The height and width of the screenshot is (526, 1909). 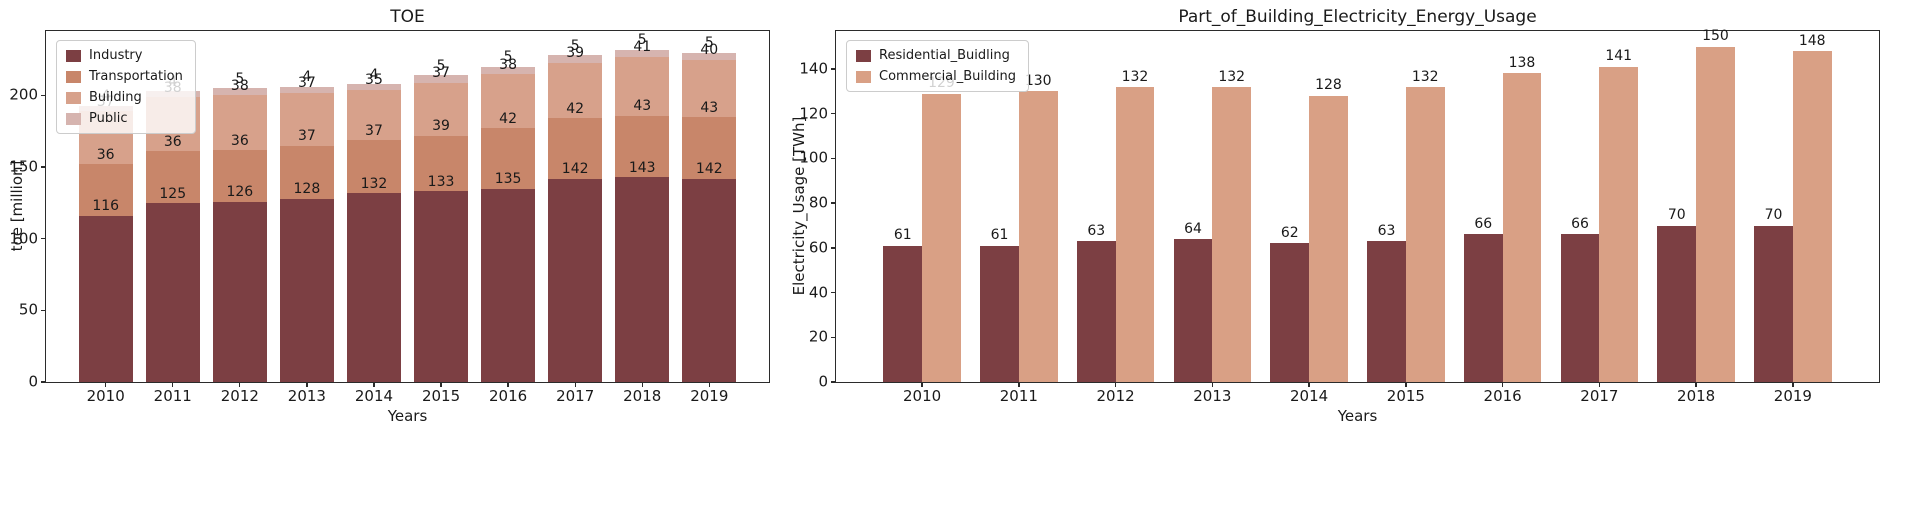 What do you see at coordinates (23, 94) in the screenshot?
I see `y-tick-label: 200` at bounding box center [23, 94].